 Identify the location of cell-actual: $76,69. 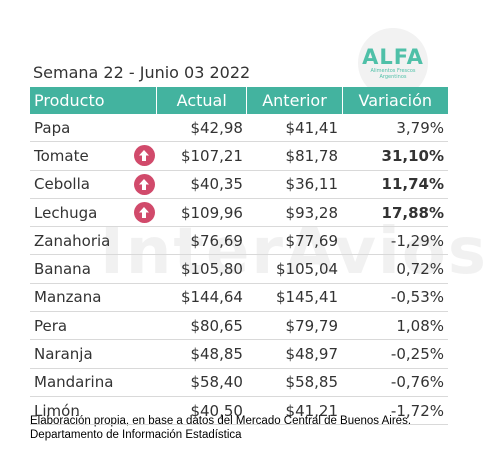
(201, 241).